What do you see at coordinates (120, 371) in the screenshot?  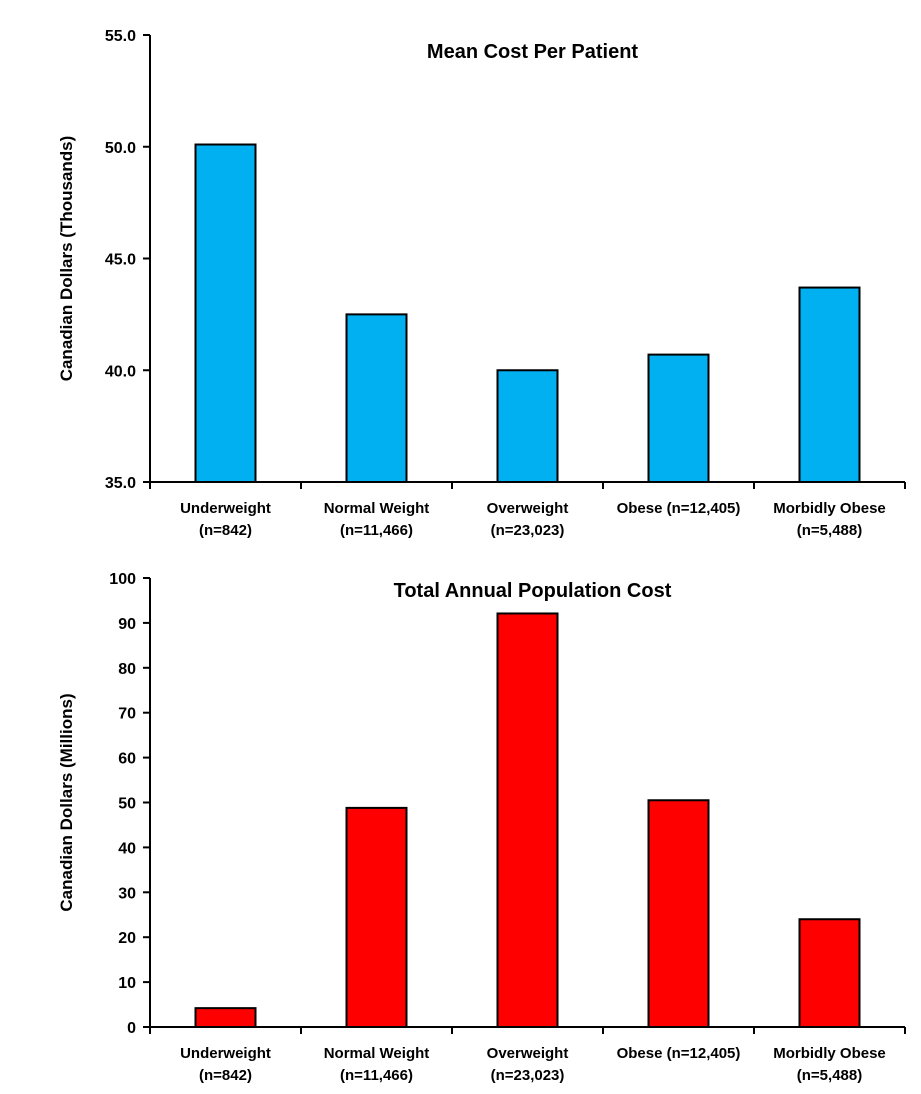 I see `y-tick-label: 40.0` at bounding box center [120, 371].